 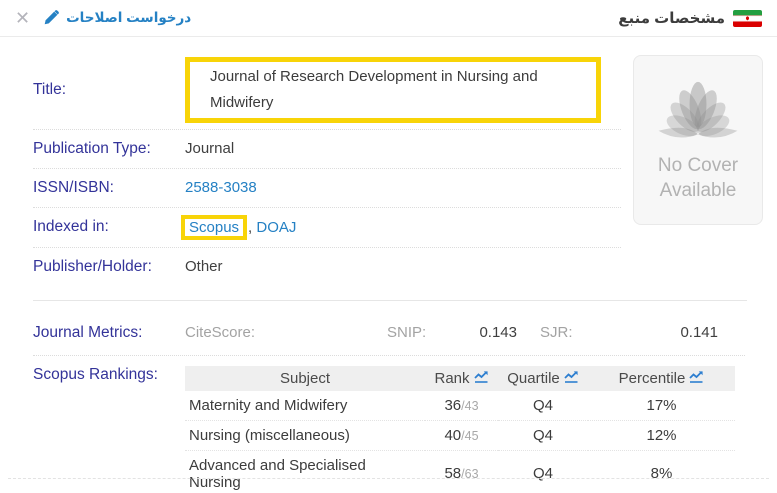 What do you see at coordinates (696, 378) in the screenshot?
I see `percentile-chart-icon` at bounding box center [696, 378].